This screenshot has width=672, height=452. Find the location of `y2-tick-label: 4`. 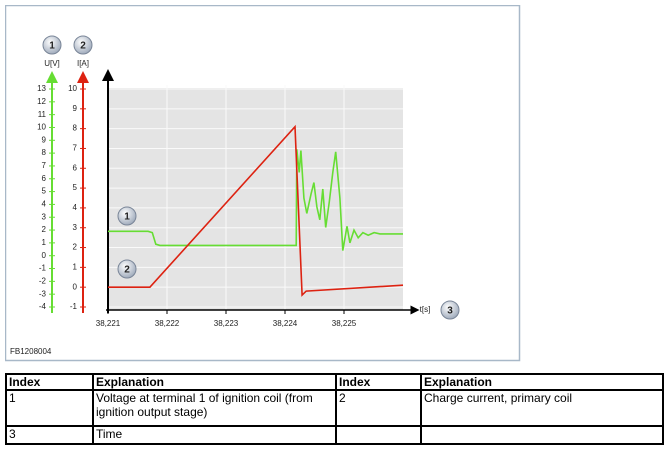

y2-tick-label: 4 is located at coordinates (75, 207).